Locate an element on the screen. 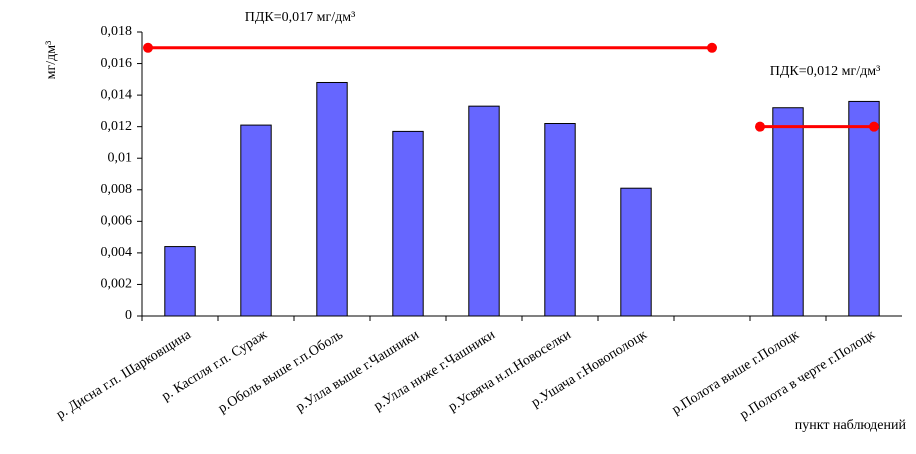 Image resolution: width=916 pixels, height=454 pixels. x-tick-label: р.Усвяча н.п.Новоселки is located at coordinates (510, 371).